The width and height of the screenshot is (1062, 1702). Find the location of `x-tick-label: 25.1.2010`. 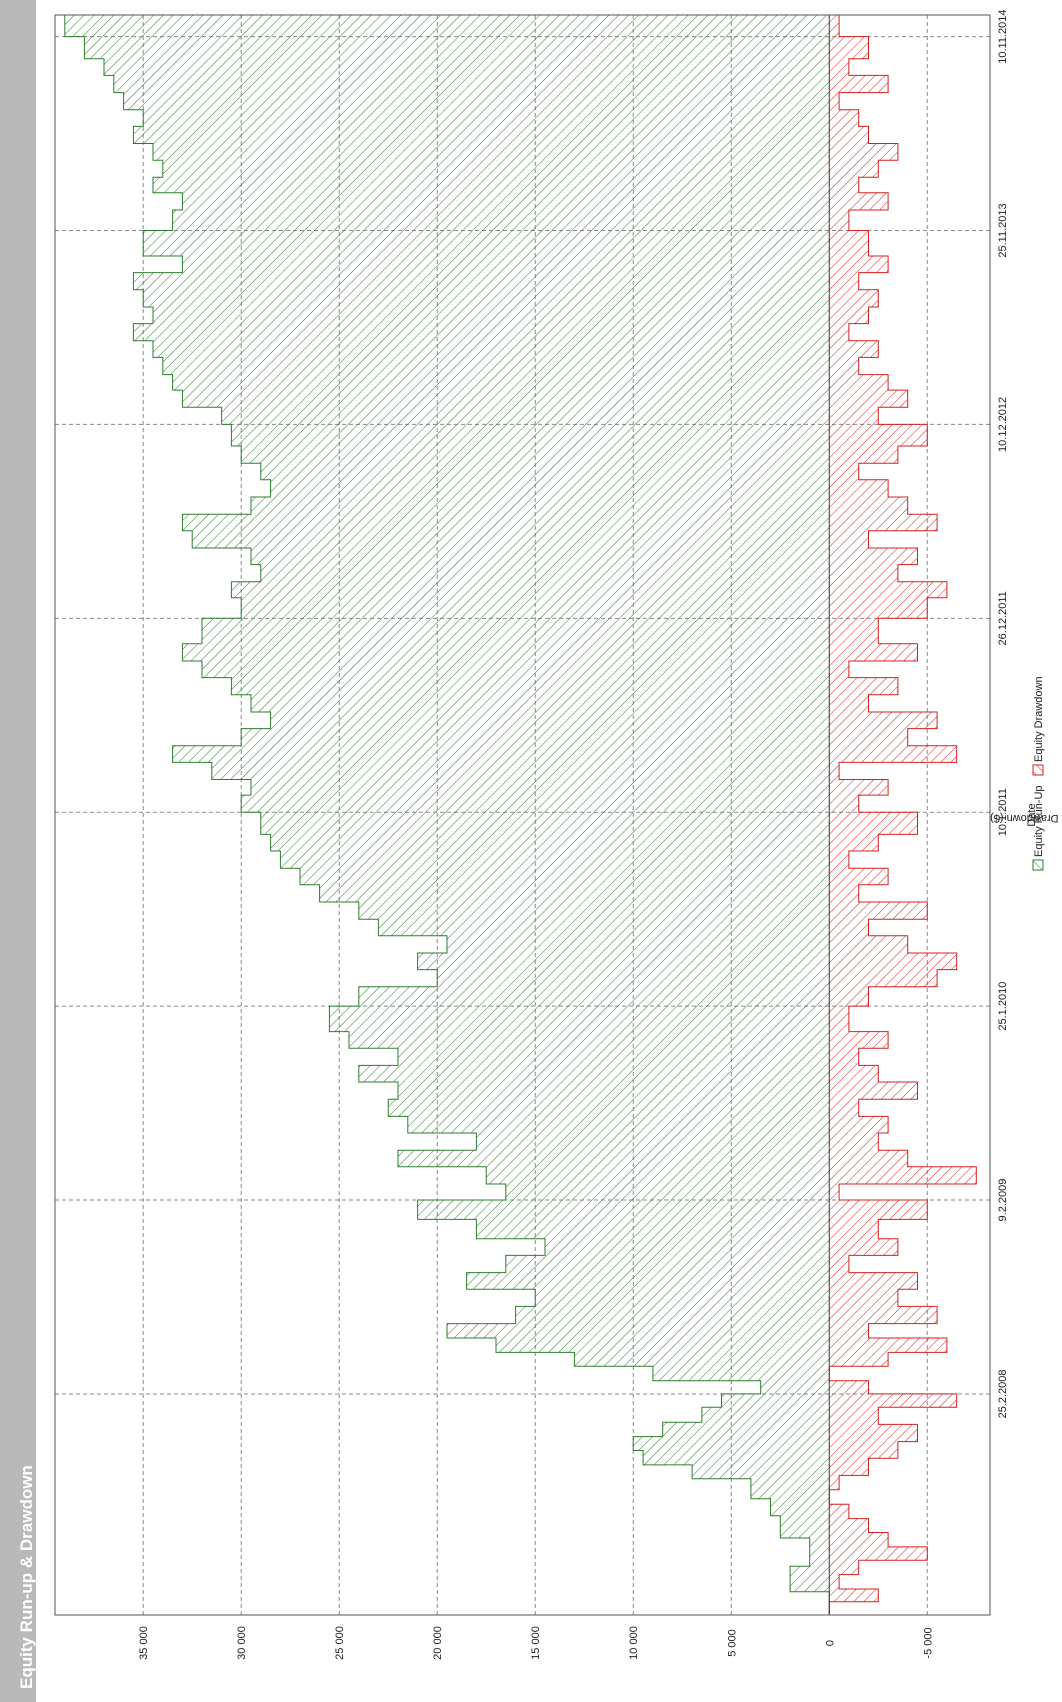

x-tick-label: 25.1.2010 is located at coordinates (1003, 1006).